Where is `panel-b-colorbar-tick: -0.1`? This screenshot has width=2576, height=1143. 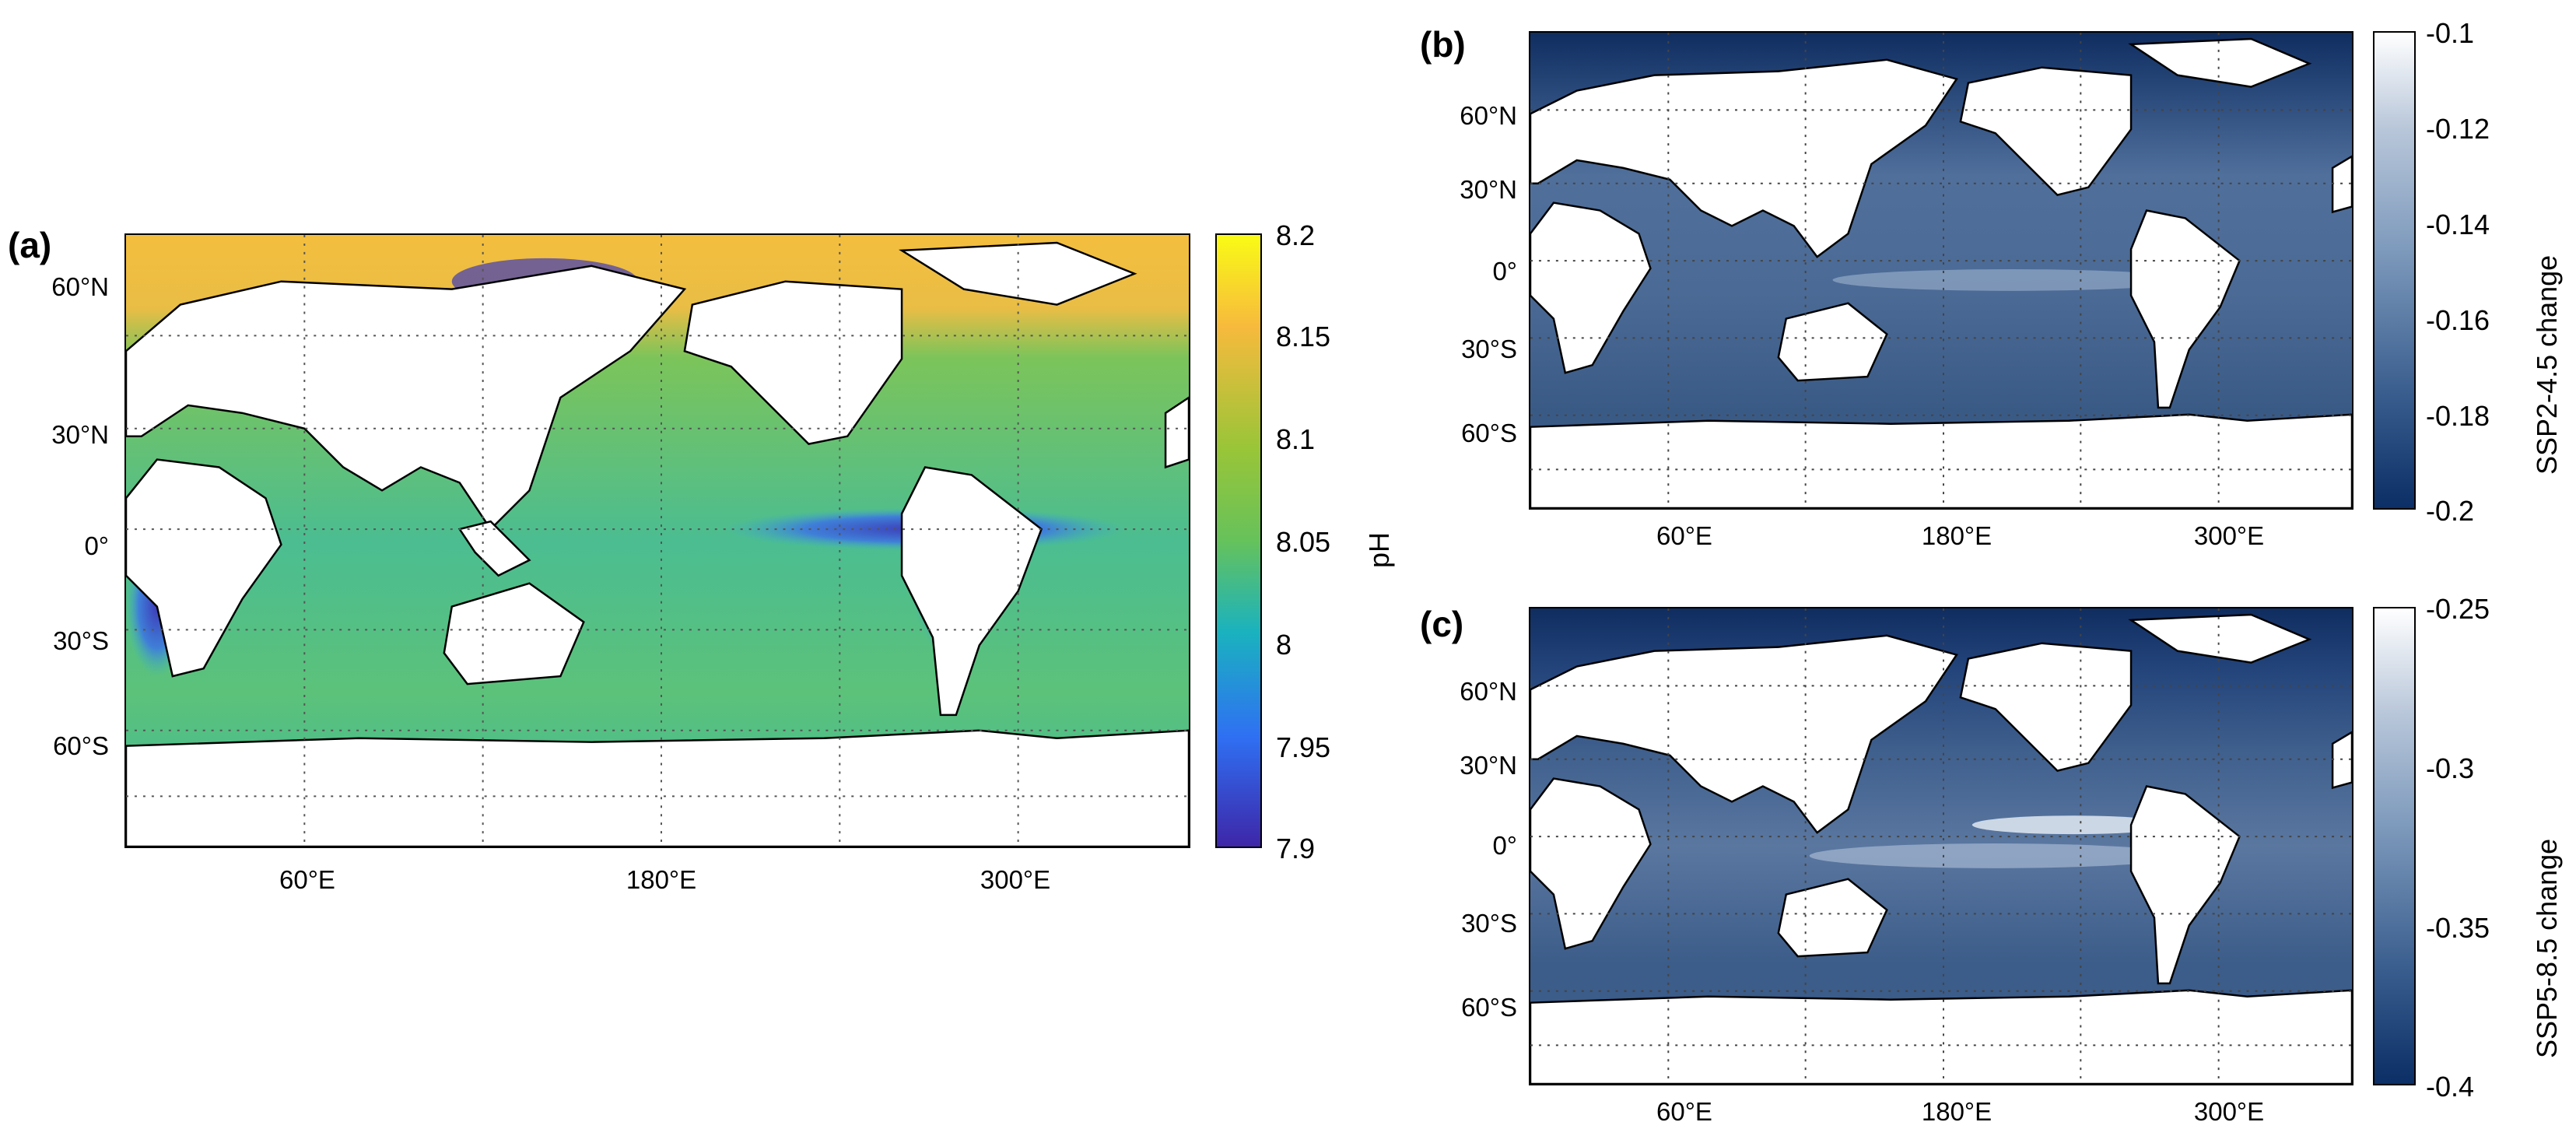
panel-b-colorbar-tick: -0.1 is located at coordinates (2450, 33).